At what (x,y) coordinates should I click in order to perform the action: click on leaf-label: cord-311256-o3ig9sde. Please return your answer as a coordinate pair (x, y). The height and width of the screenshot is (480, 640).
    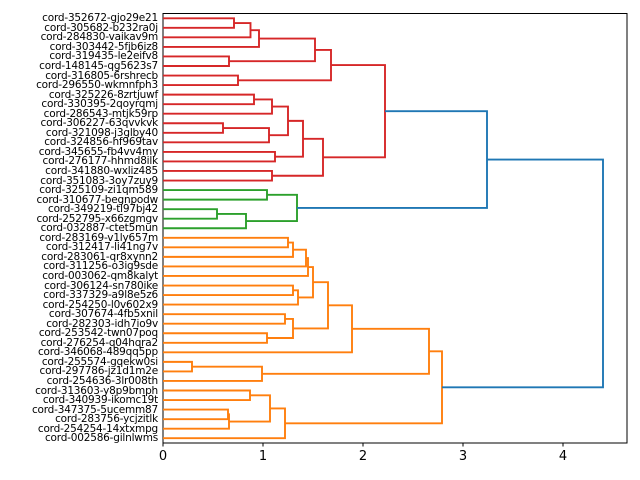
    Looking at the image, I should click on (100, 266).